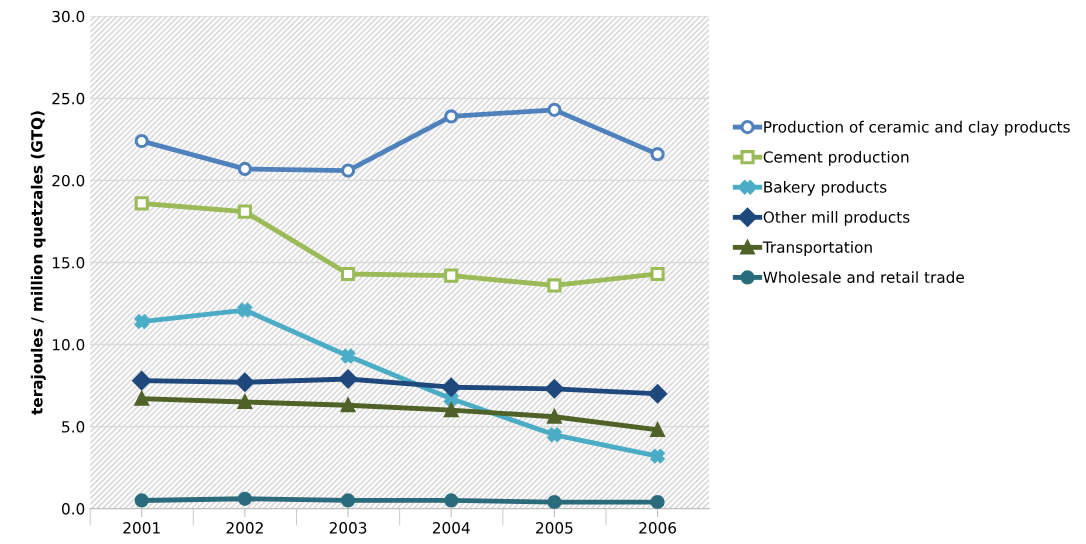  What do you see at coordinates (38, 263) in the screenshot?
I see `y-axis-title: terajoules / million quetzales (GTQ)` at bounding box center [38, 263].